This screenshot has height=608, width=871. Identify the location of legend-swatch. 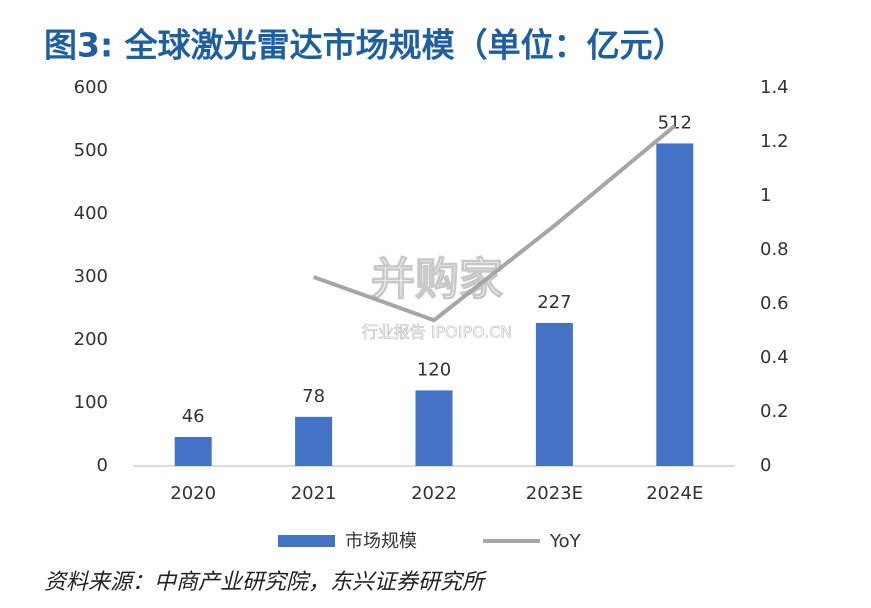
(306, 541).